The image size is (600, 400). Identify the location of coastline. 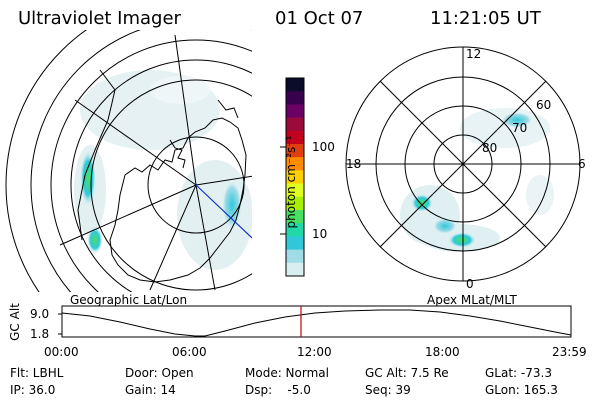
(178, 200).